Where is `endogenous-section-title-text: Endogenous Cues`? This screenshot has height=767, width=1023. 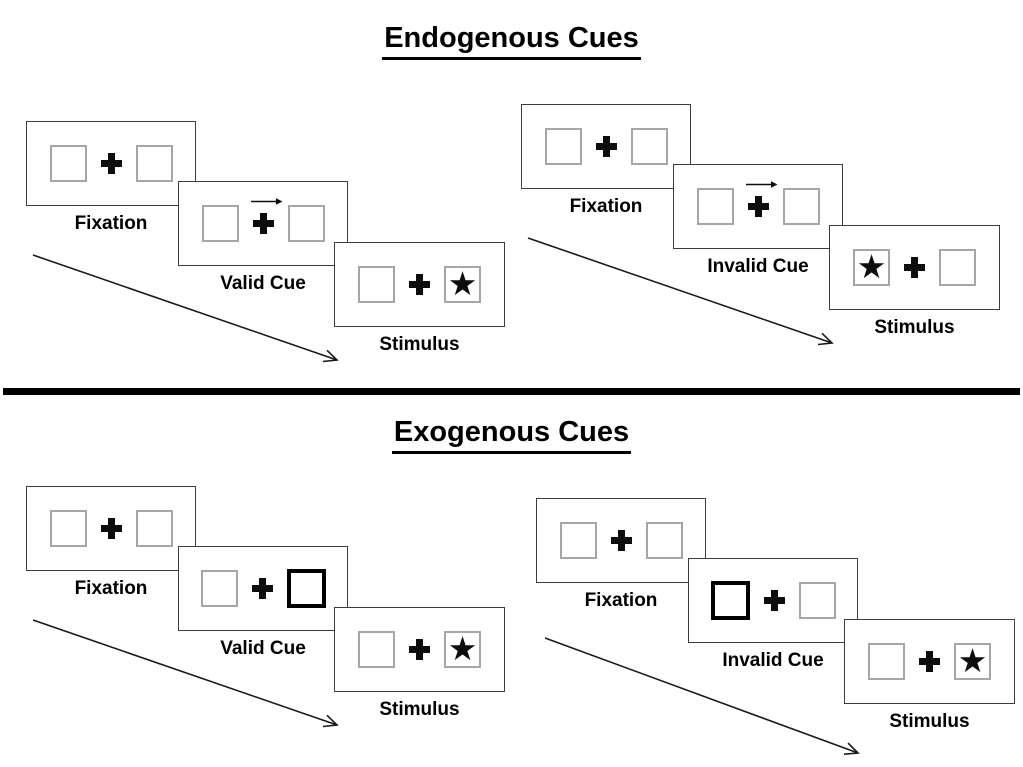 endogenous-section-title-text: Endogenous Cues is located at coordinates (511, 41).